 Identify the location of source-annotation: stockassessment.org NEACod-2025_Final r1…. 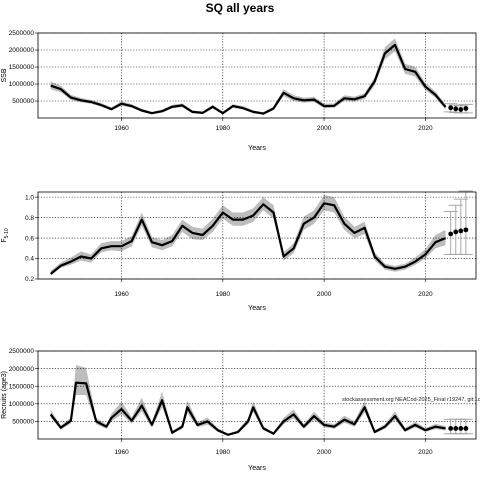
(411, 400).